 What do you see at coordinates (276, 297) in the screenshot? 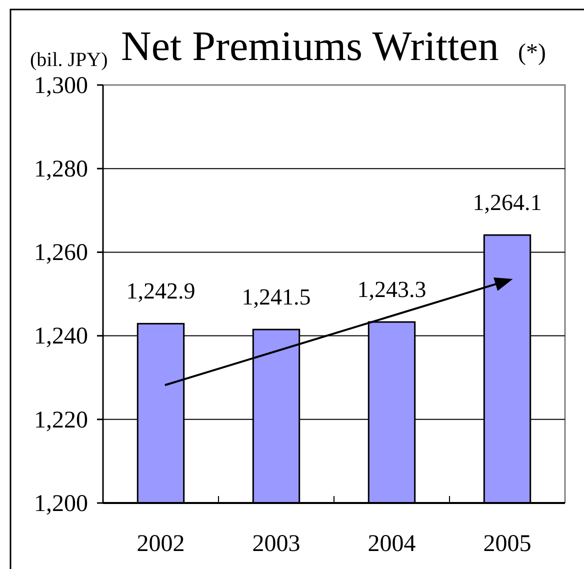
I see `data-label: 1,241.5` at bounding box center [276, 297].